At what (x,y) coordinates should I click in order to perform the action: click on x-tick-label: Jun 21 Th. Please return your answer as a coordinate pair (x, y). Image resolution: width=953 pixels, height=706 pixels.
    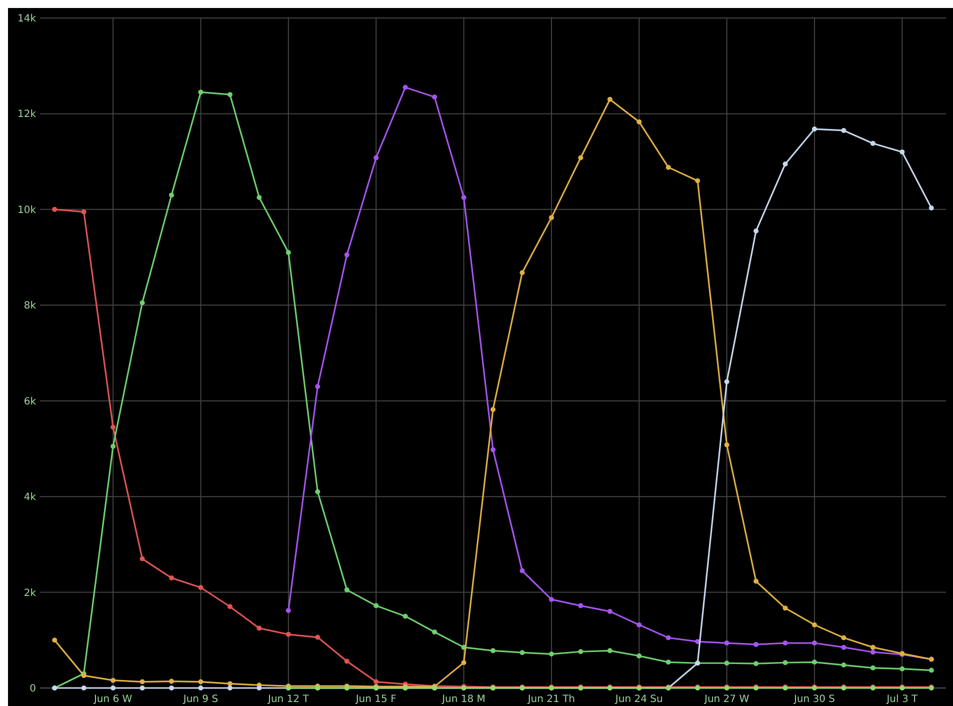
    Looking at the image, I should click on (551, 699).